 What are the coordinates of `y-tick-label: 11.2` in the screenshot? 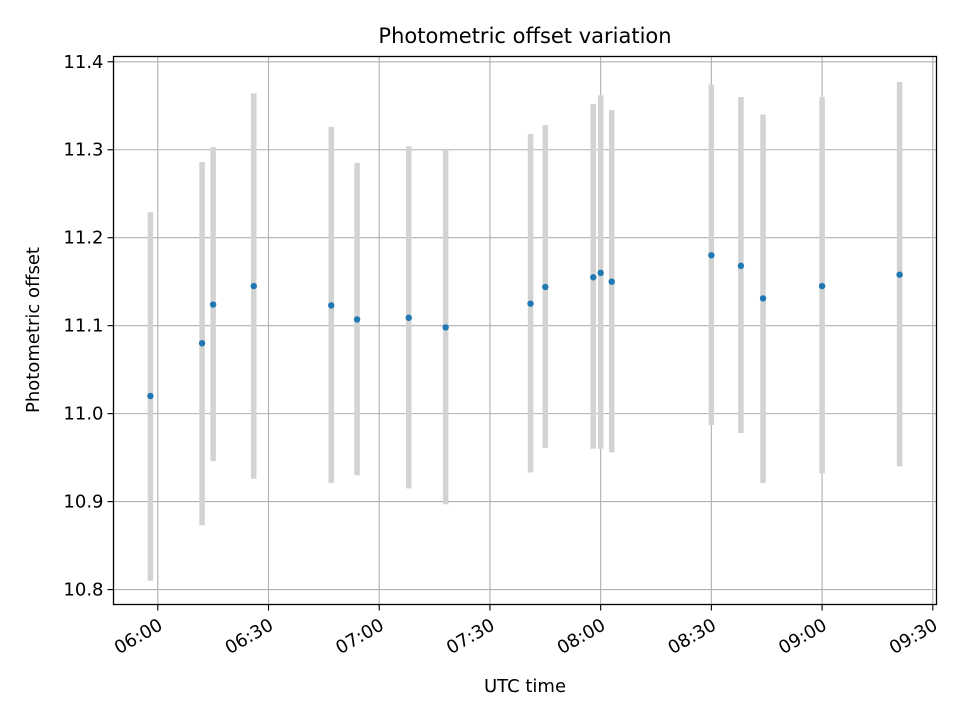 It's located at (83, 238).